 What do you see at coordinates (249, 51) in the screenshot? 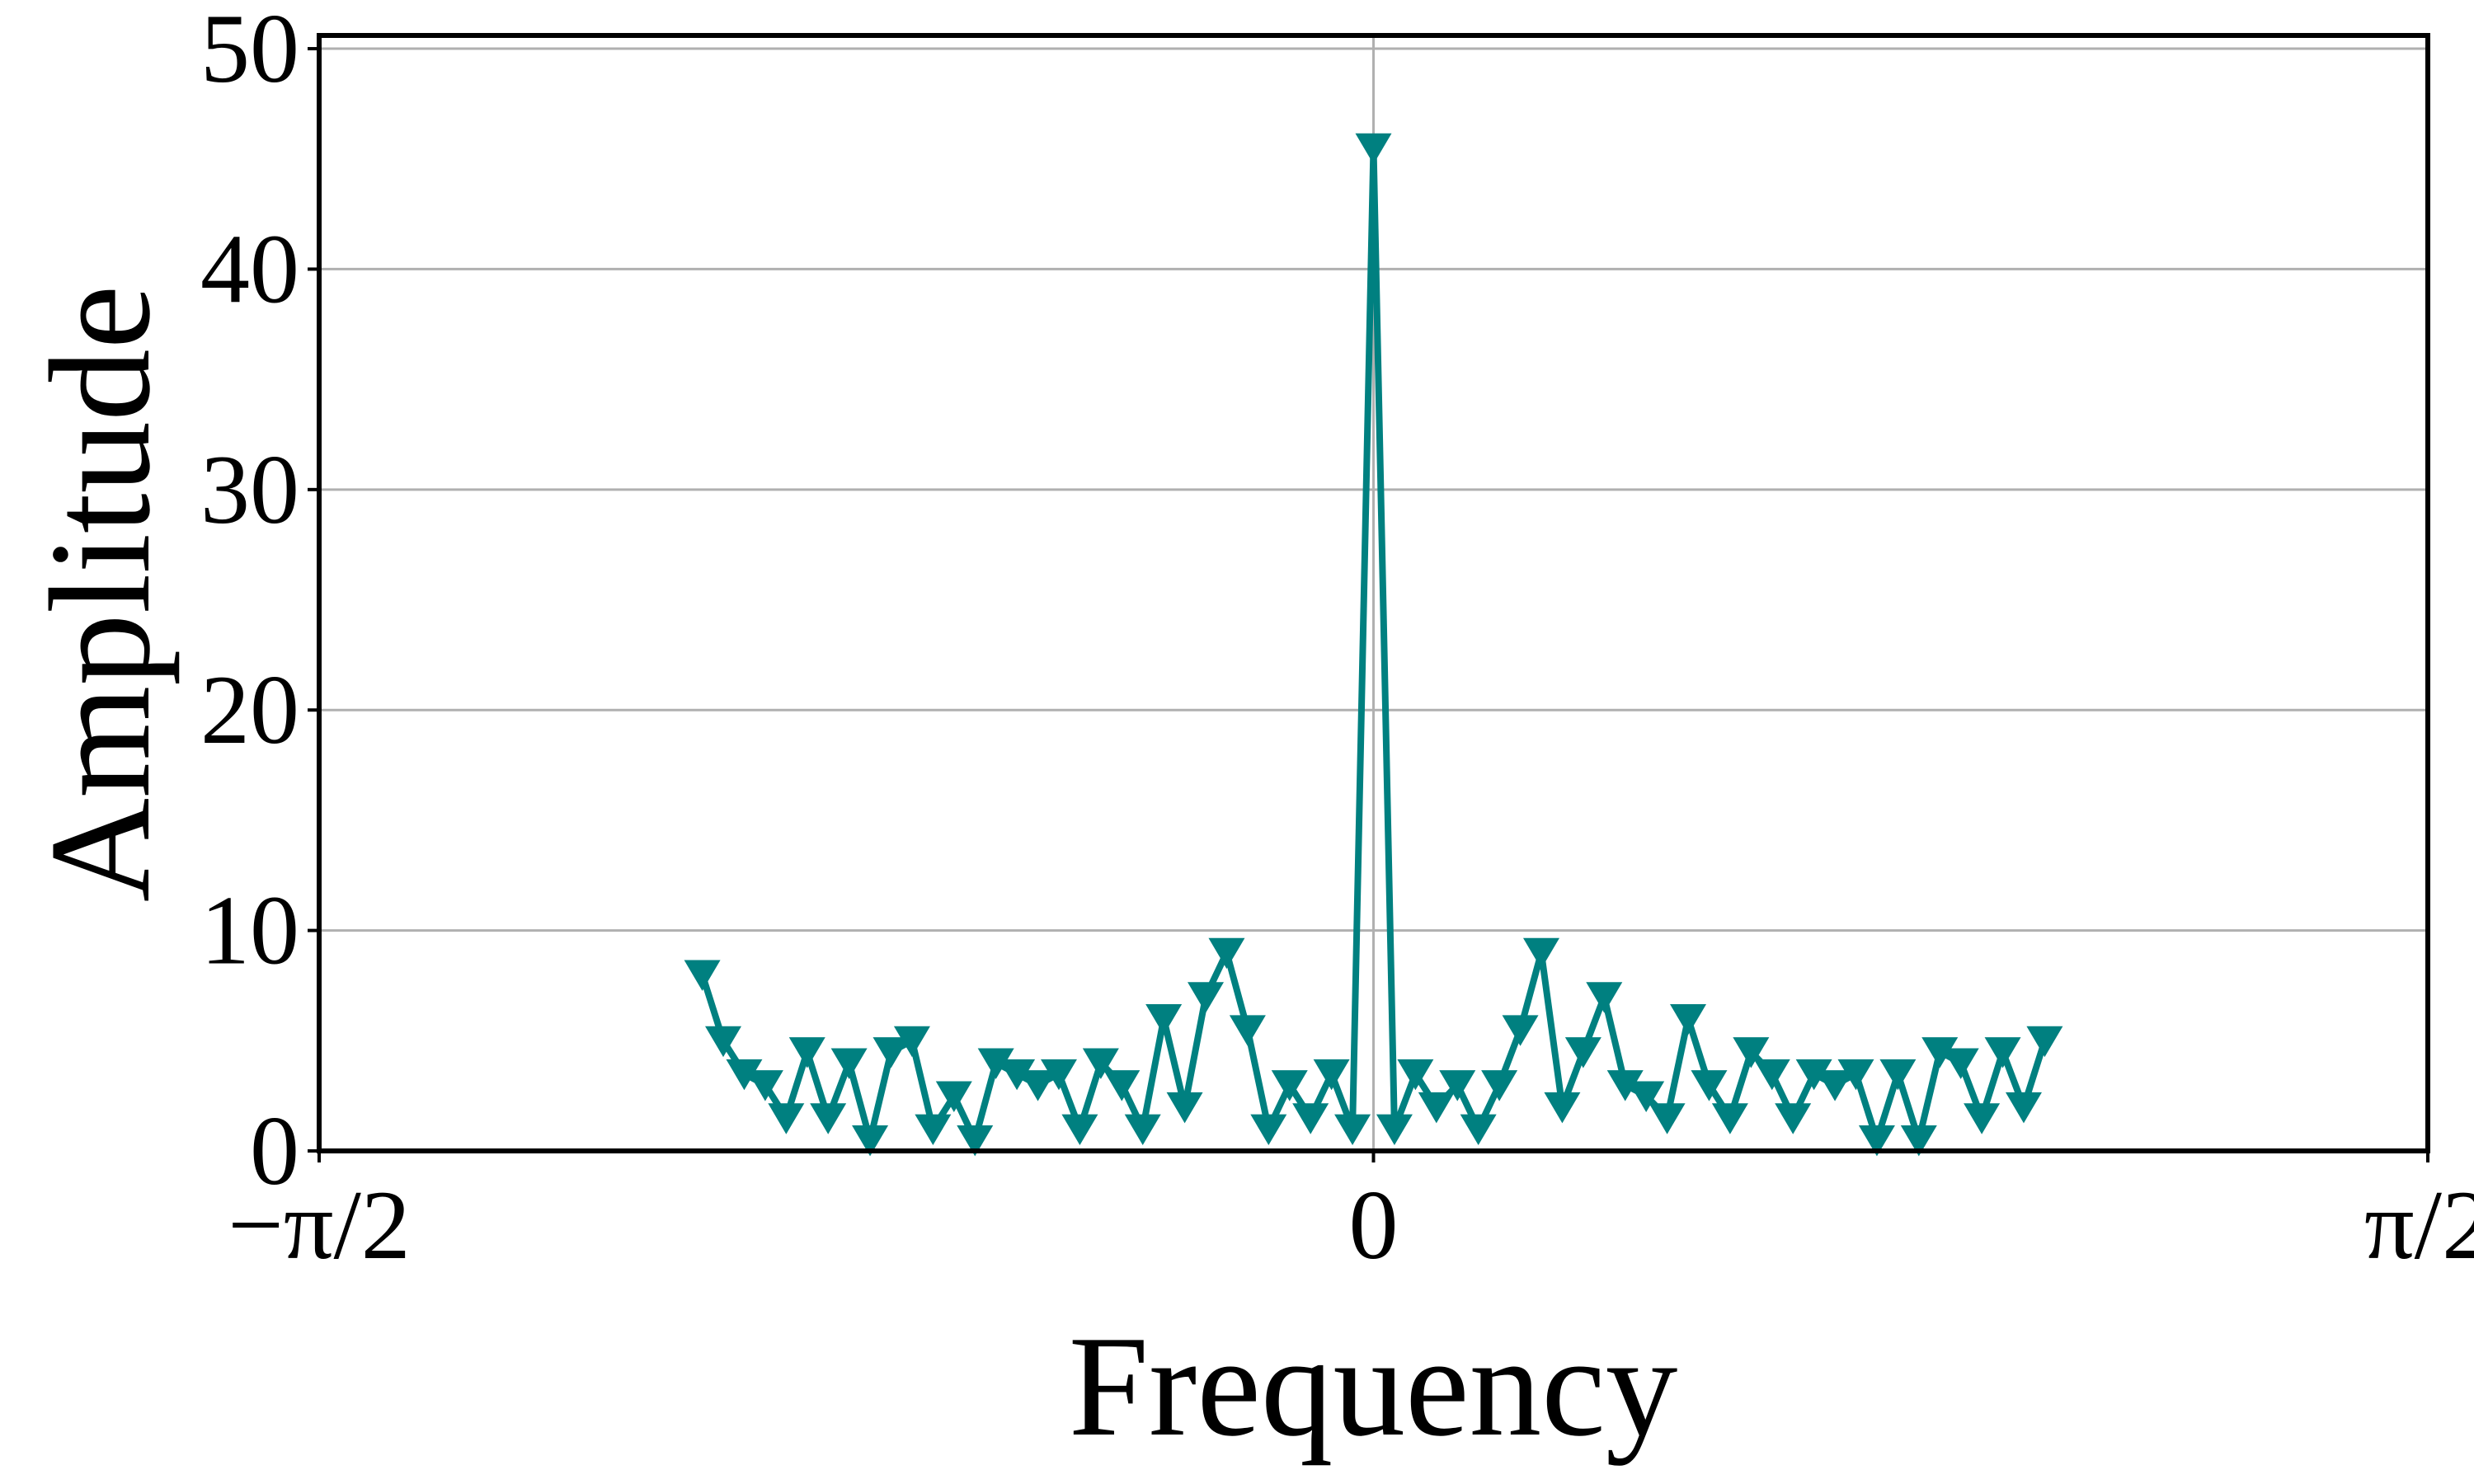
I see `y-tick-label: 50` at bounding box center [249, 51].